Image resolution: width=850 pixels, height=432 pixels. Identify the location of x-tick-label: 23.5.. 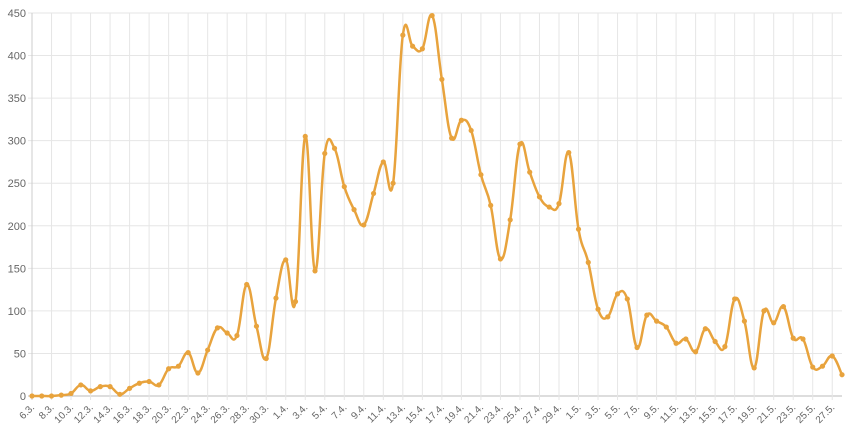
(787, 414).